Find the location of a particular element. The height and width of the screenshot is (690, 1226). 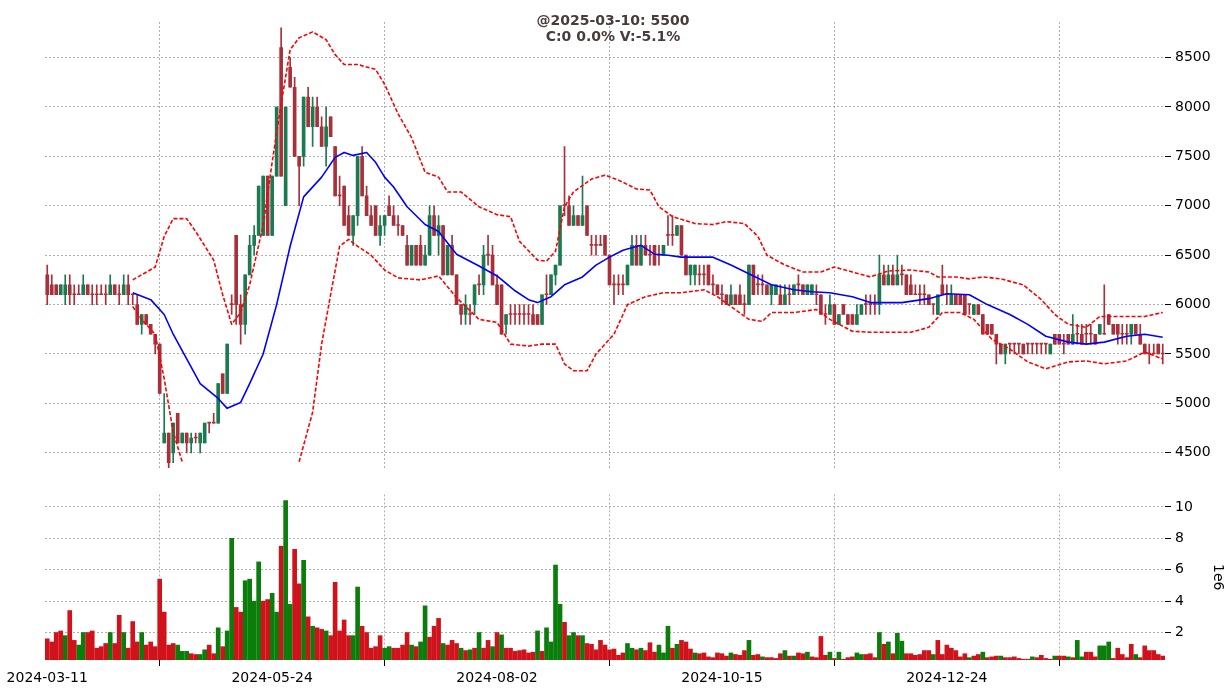

x-tick-label: 2024-03-11 is located at coordinates (47, 677).